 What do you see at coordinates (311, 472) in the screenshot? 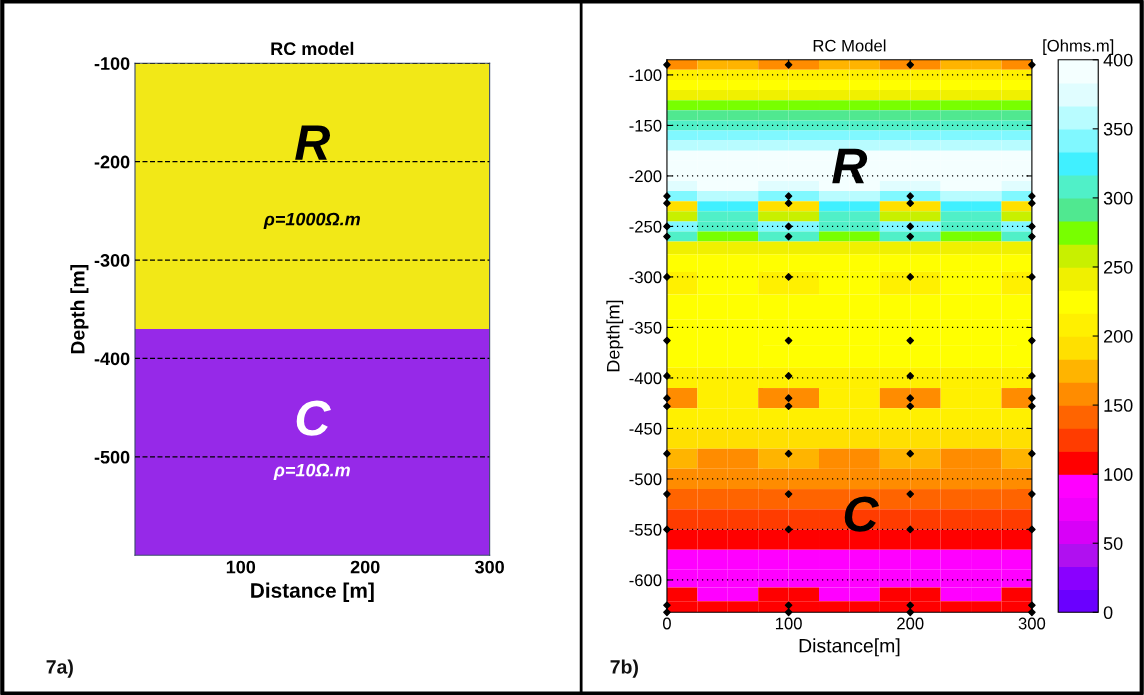
I see `annotation: ρ=10Ω.m` at bounding box center [311, 472].